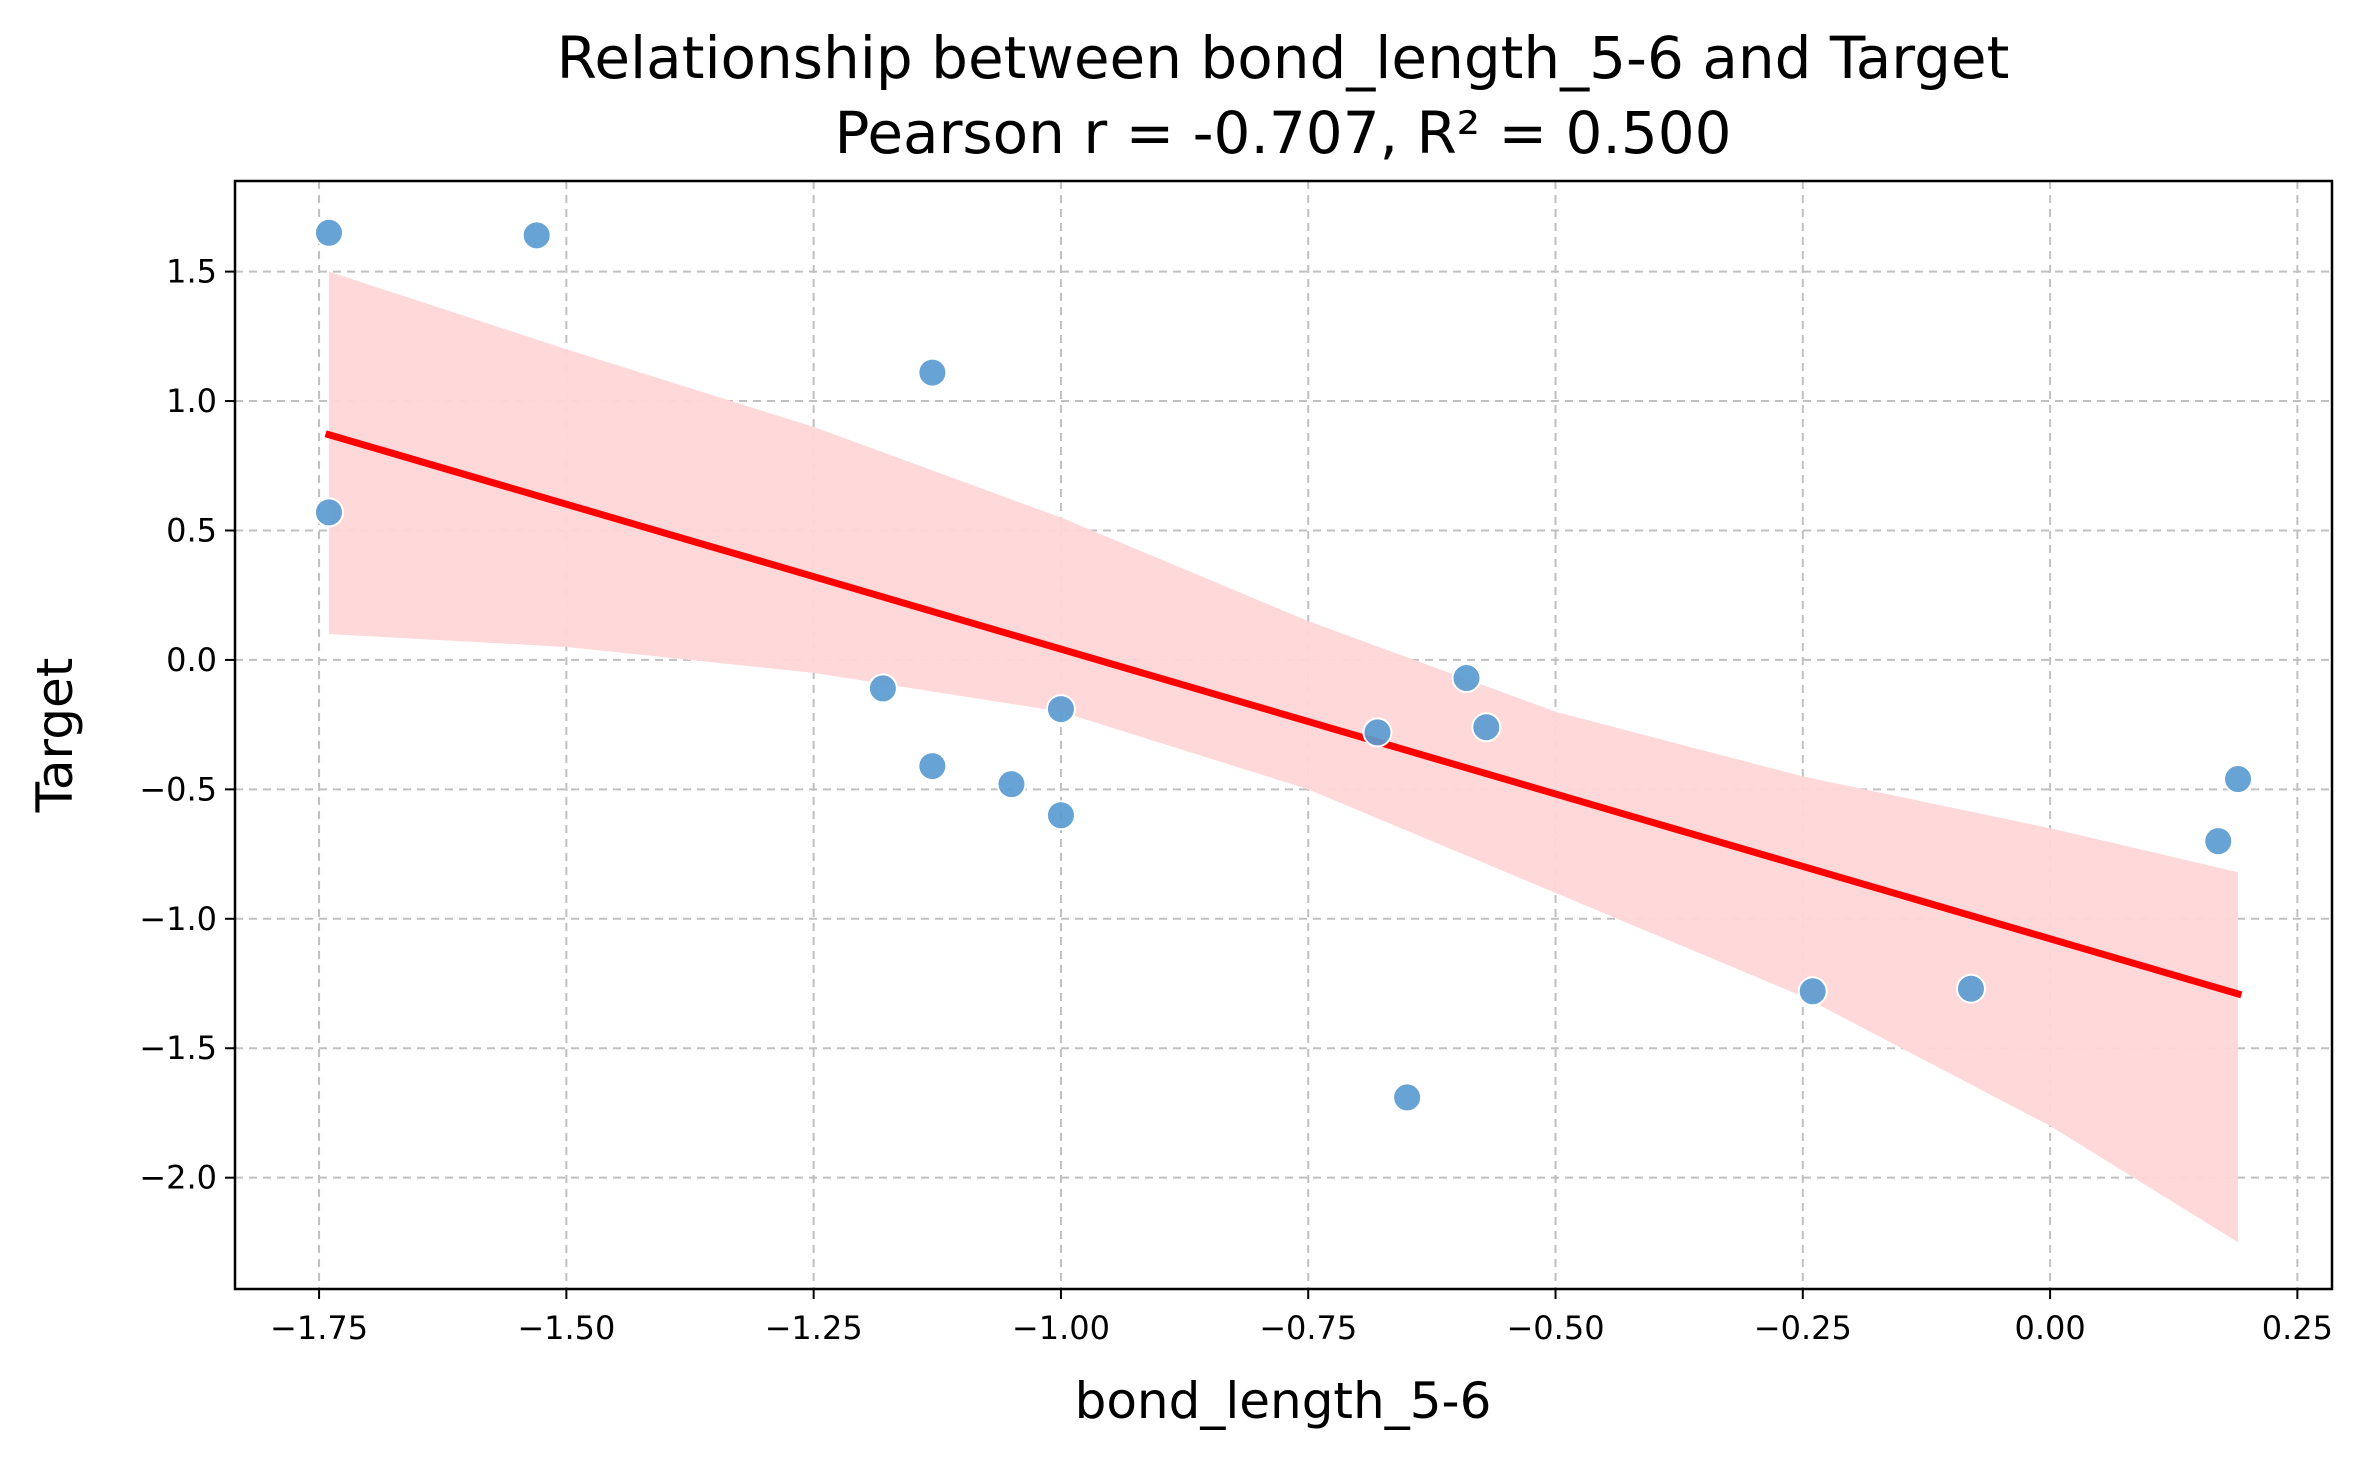  What do you see at coordinates (1308, 1328) in the screenshot?
I see `x-tick-label: −0.75` at bounding box center [1308, 1328].